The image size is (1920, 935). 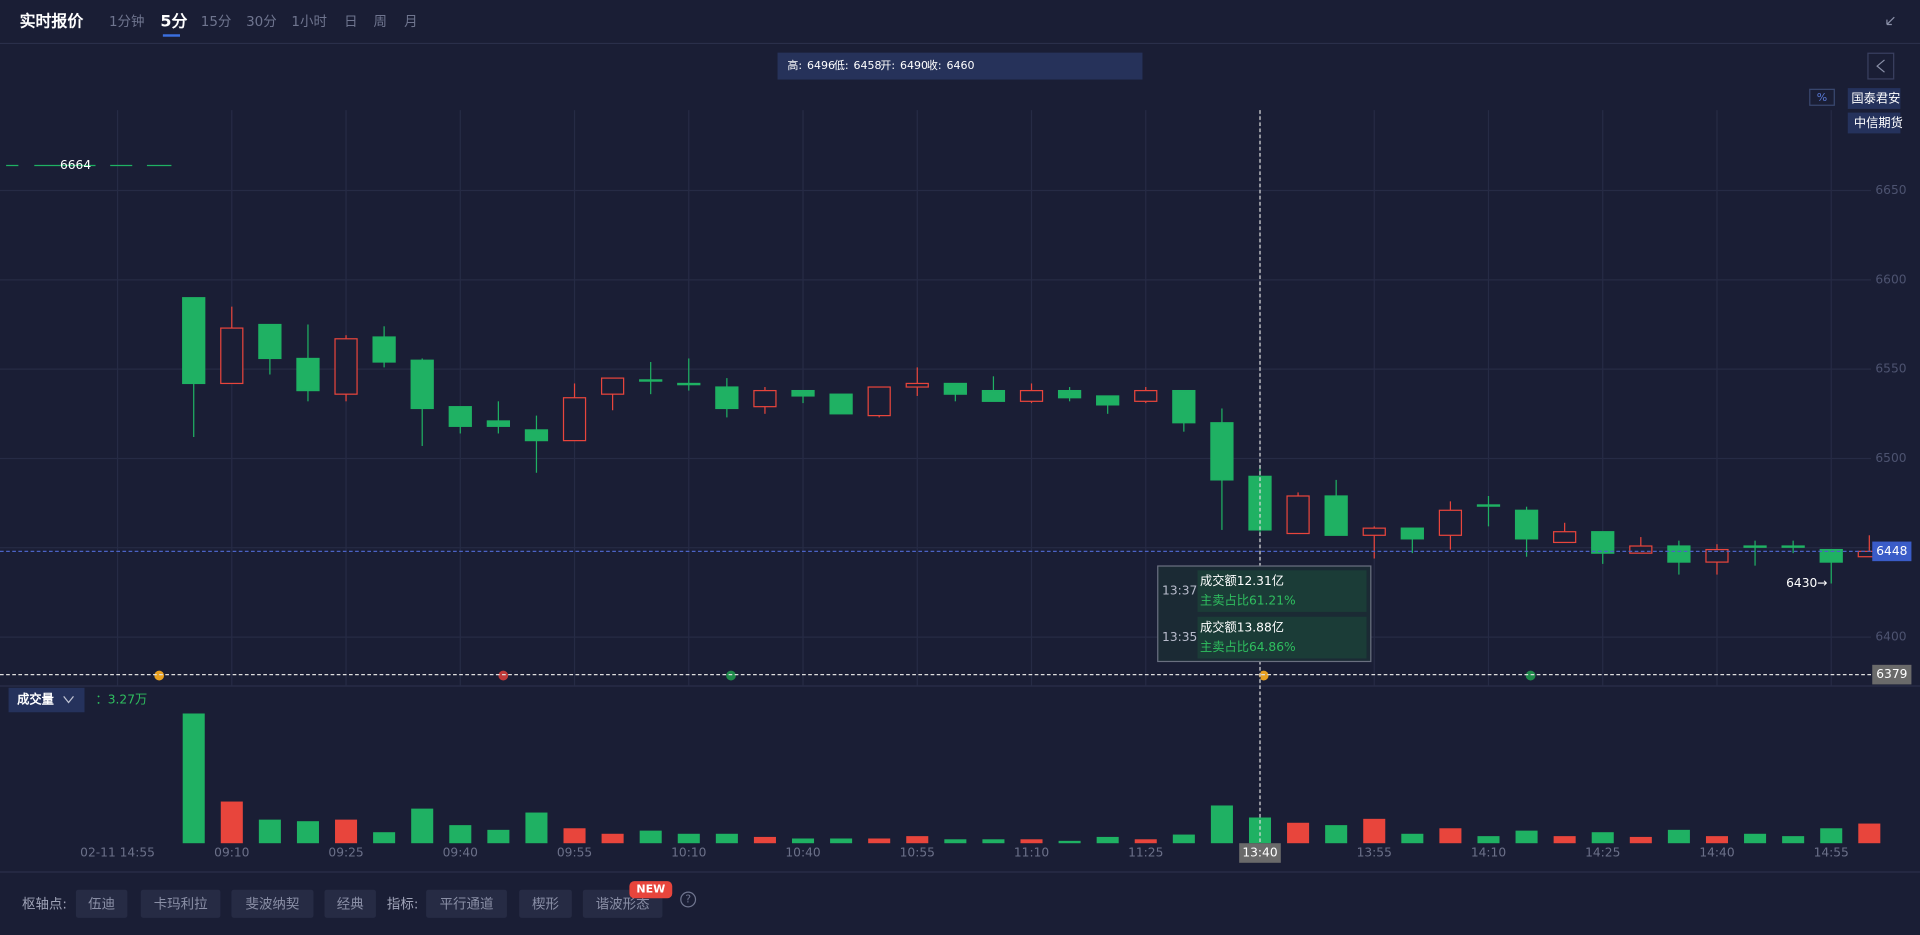 I want to click on collapse-icon, so click(x=1880, y=66).